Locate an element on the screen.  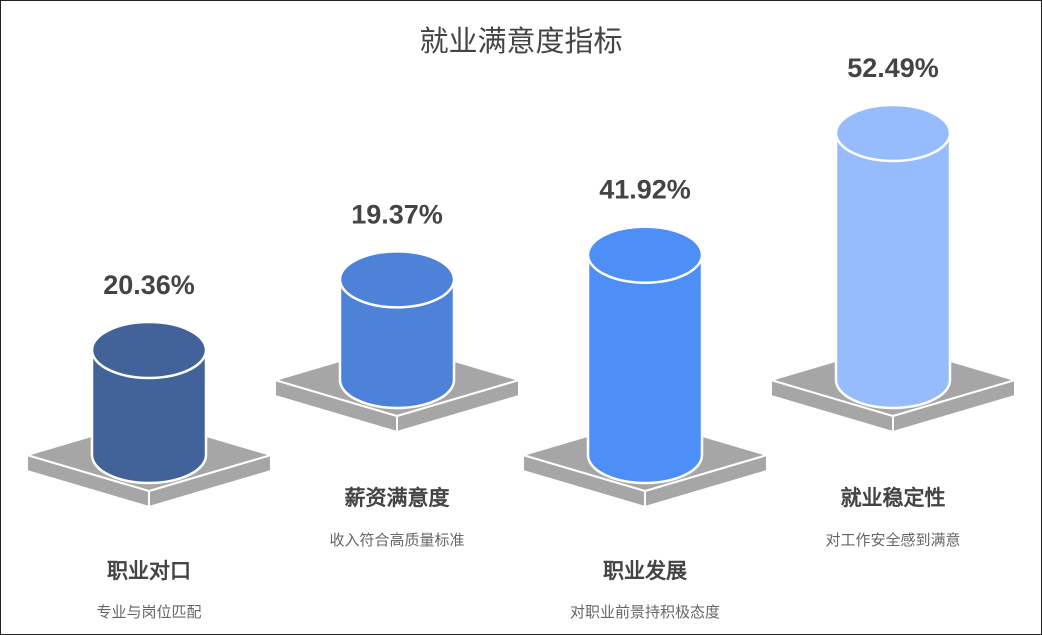
category-description: 对职业前景持积极态度 is located at coordinates (645, 612).